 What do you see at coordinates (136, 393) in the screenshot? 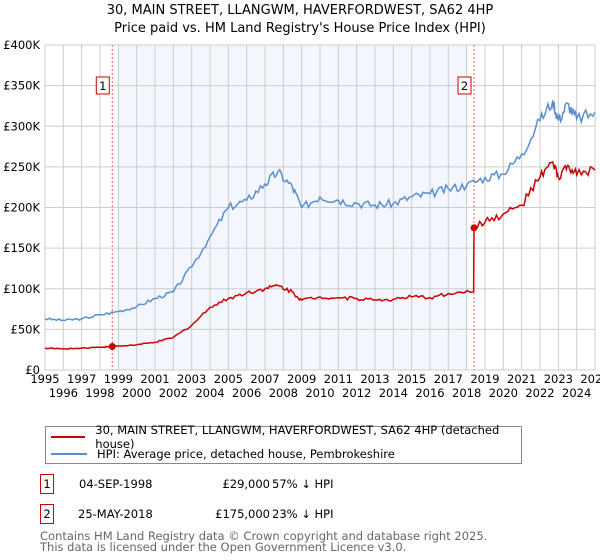
I see `x-tick-label: 2000` at bounding box center [136, 393].